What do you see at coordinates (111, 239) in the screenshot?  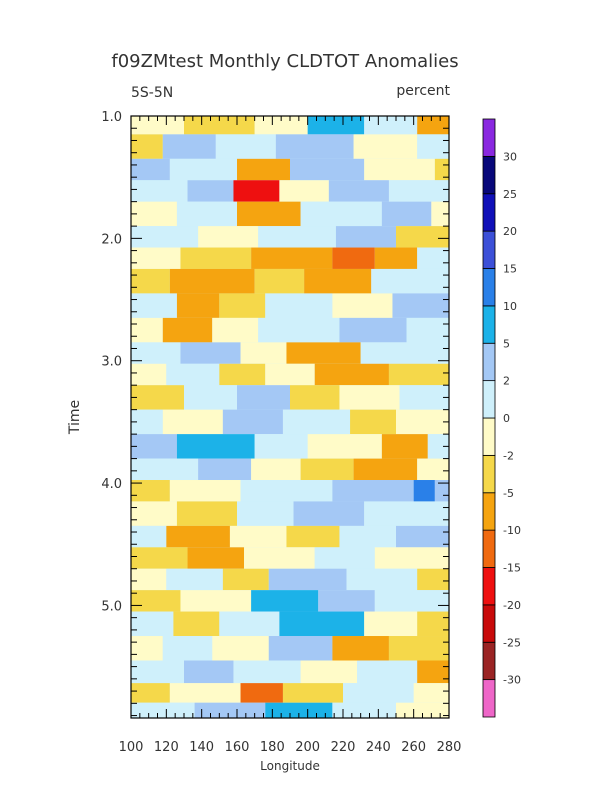 I see `y-tick-label: 2.0` at bounding box center [111, 239].